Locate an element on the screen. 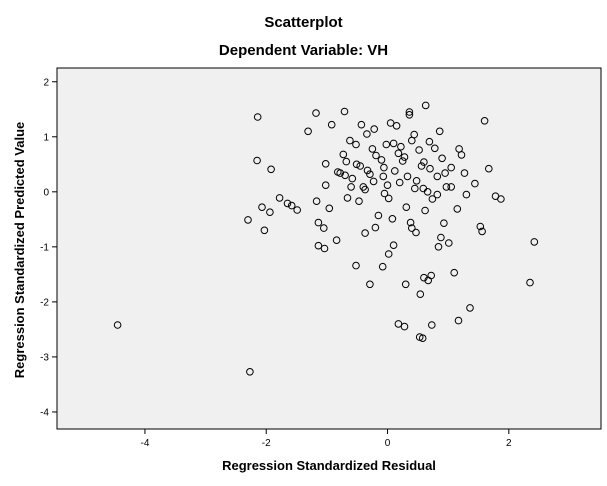  y-axis: 2 1 0 -1 -2 -3 -4 is located at coordinates (48, 247).